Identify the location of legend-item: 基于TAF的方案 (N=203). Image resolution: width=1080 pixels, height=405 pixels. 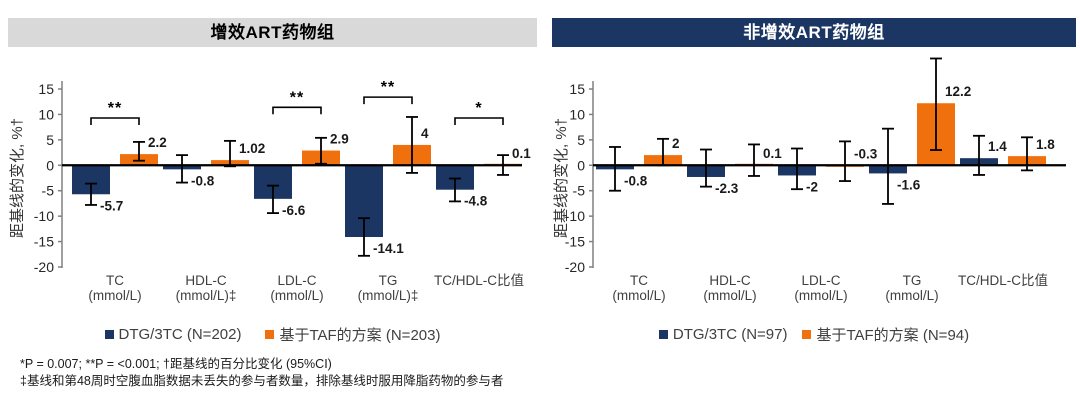
(352, 334).